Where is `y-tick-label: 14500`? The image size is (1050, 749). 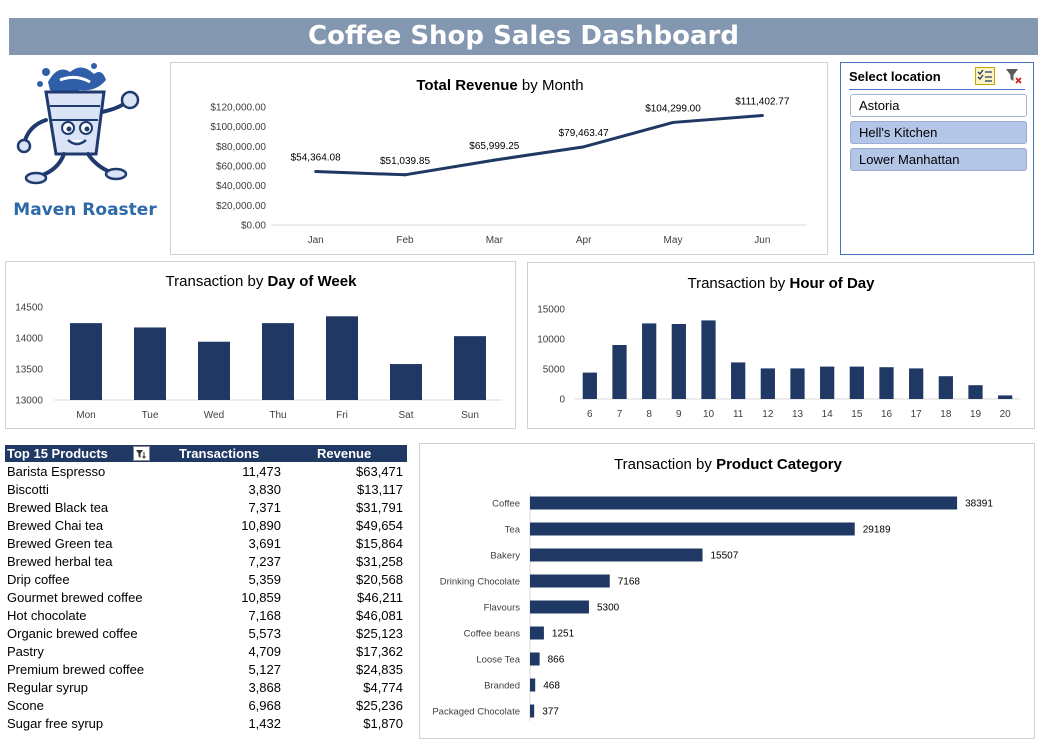
y-tick-label: 14500 is located at coordinates (29, 308).